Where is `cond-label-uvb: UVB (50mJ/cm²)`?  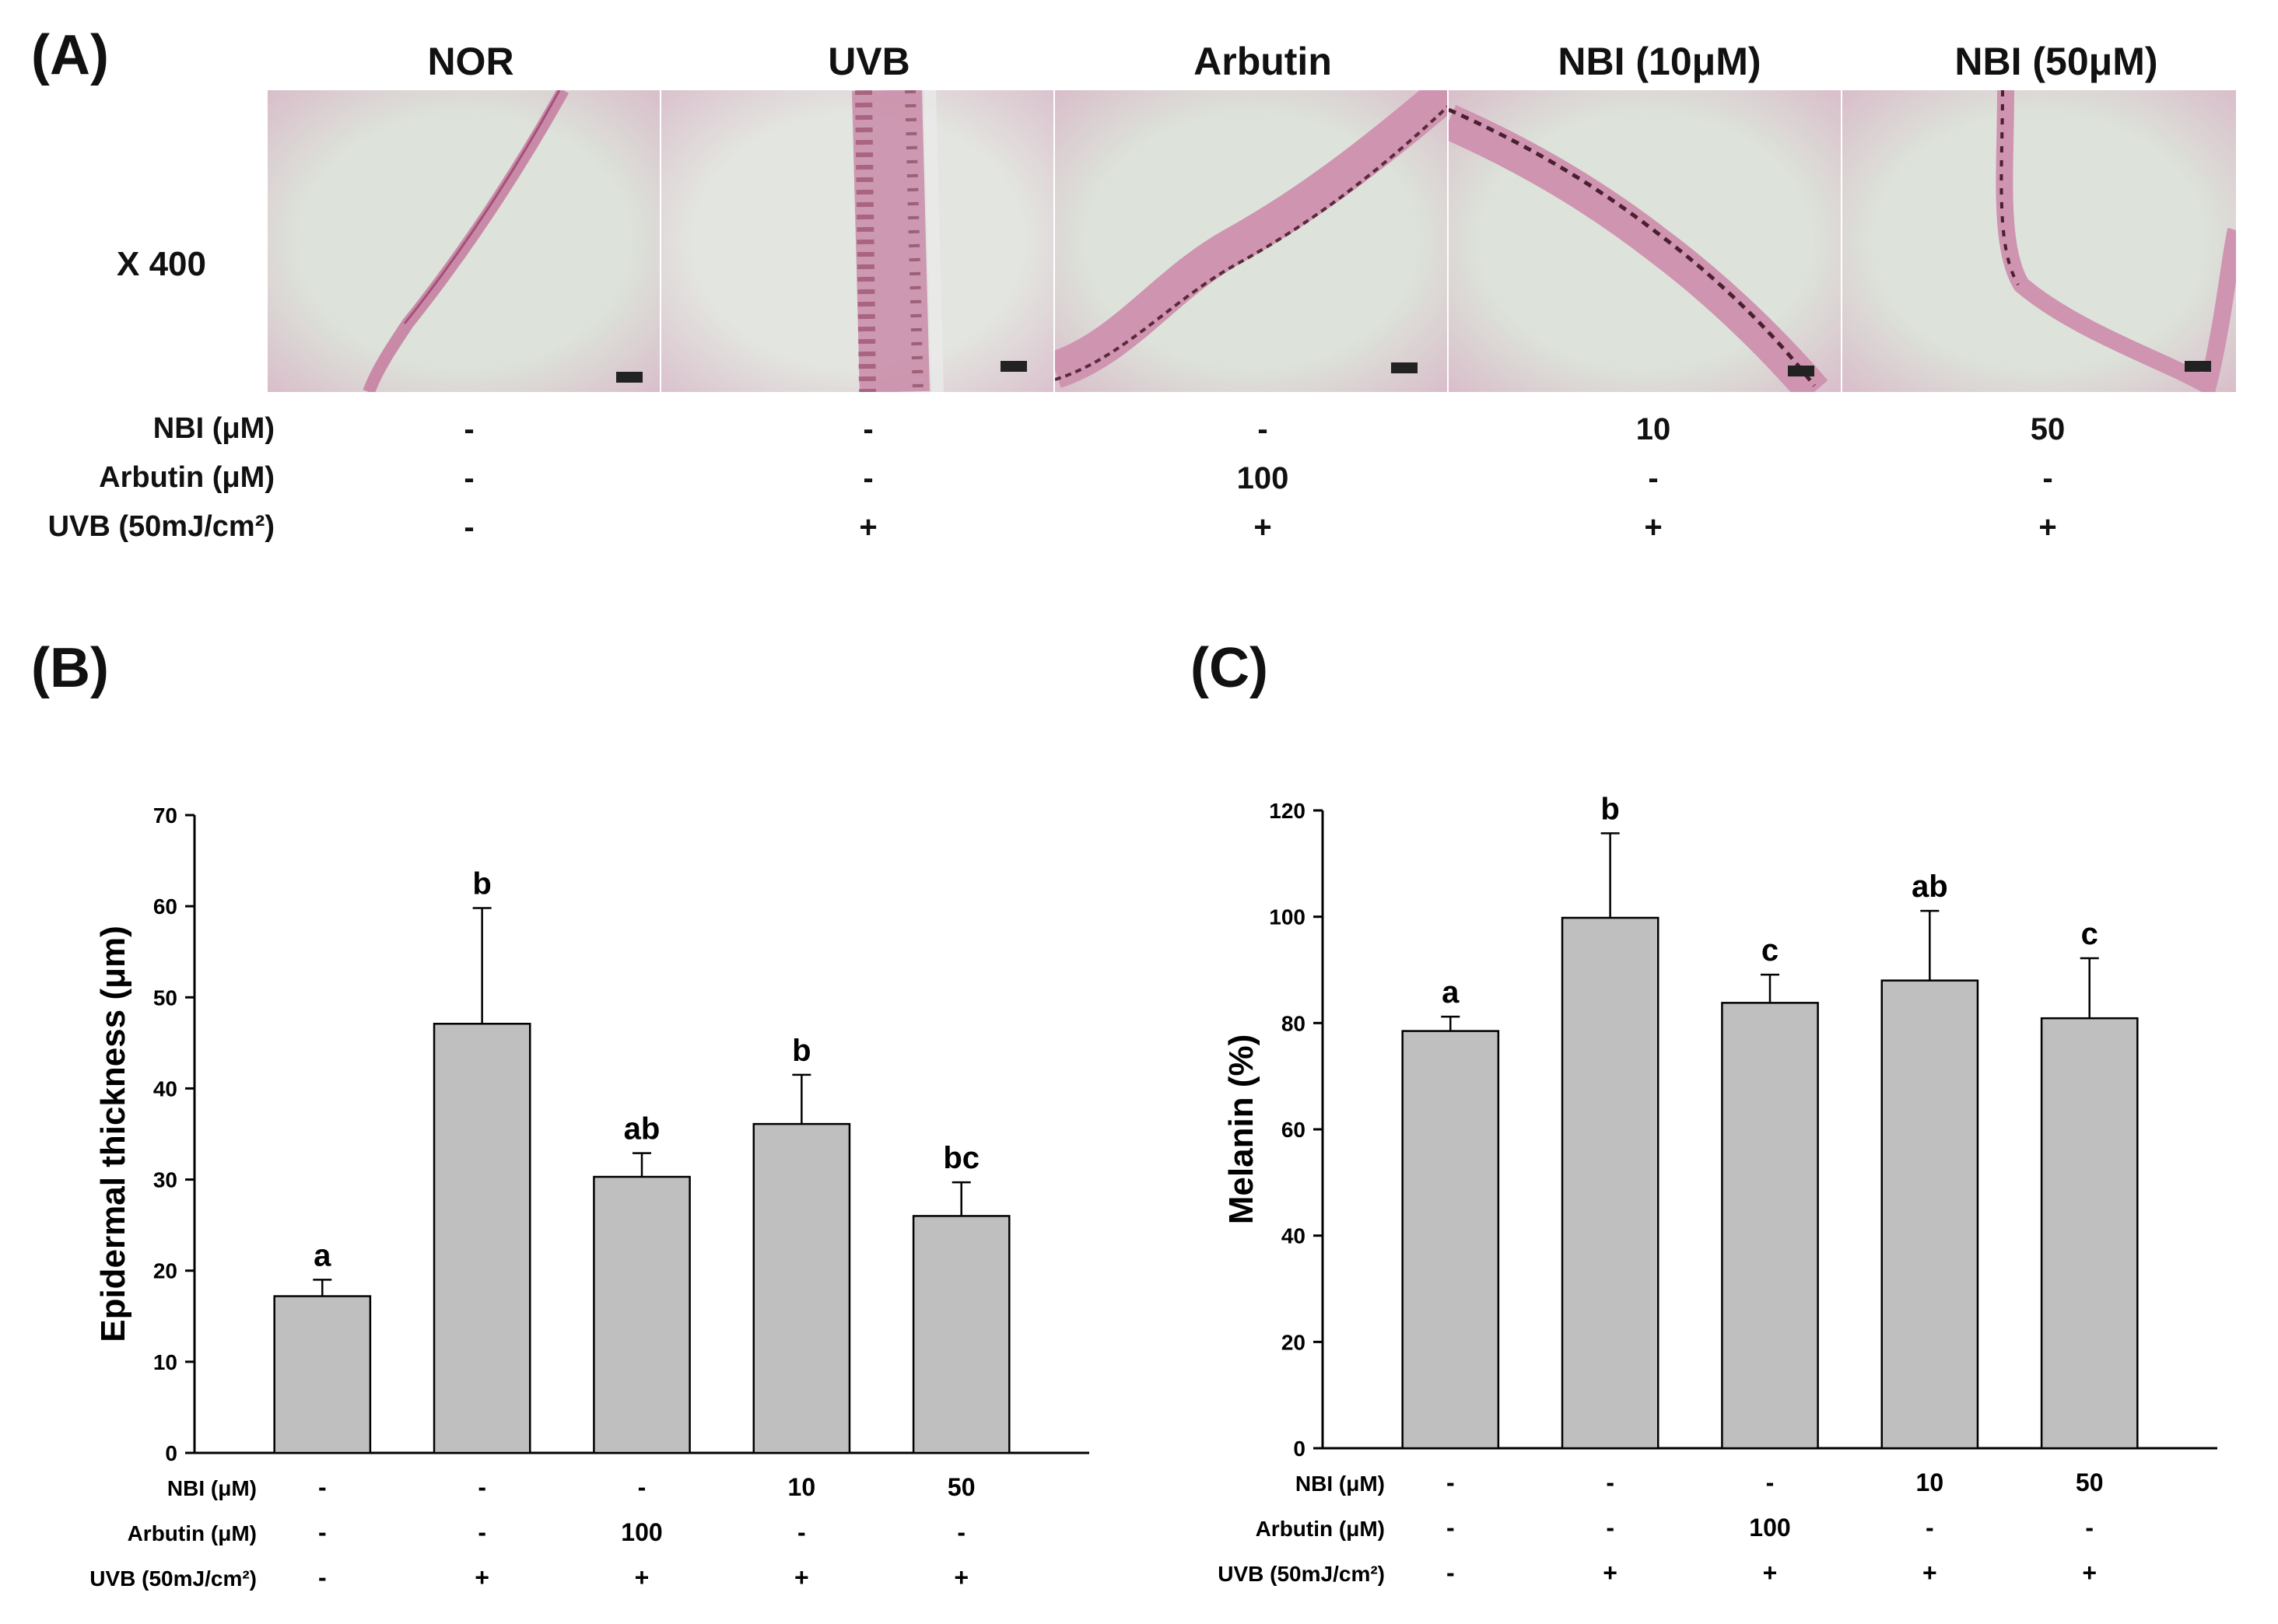
cond-label-uvb: UVB (50mJ/cm²) is located at coordinates (161, 526).